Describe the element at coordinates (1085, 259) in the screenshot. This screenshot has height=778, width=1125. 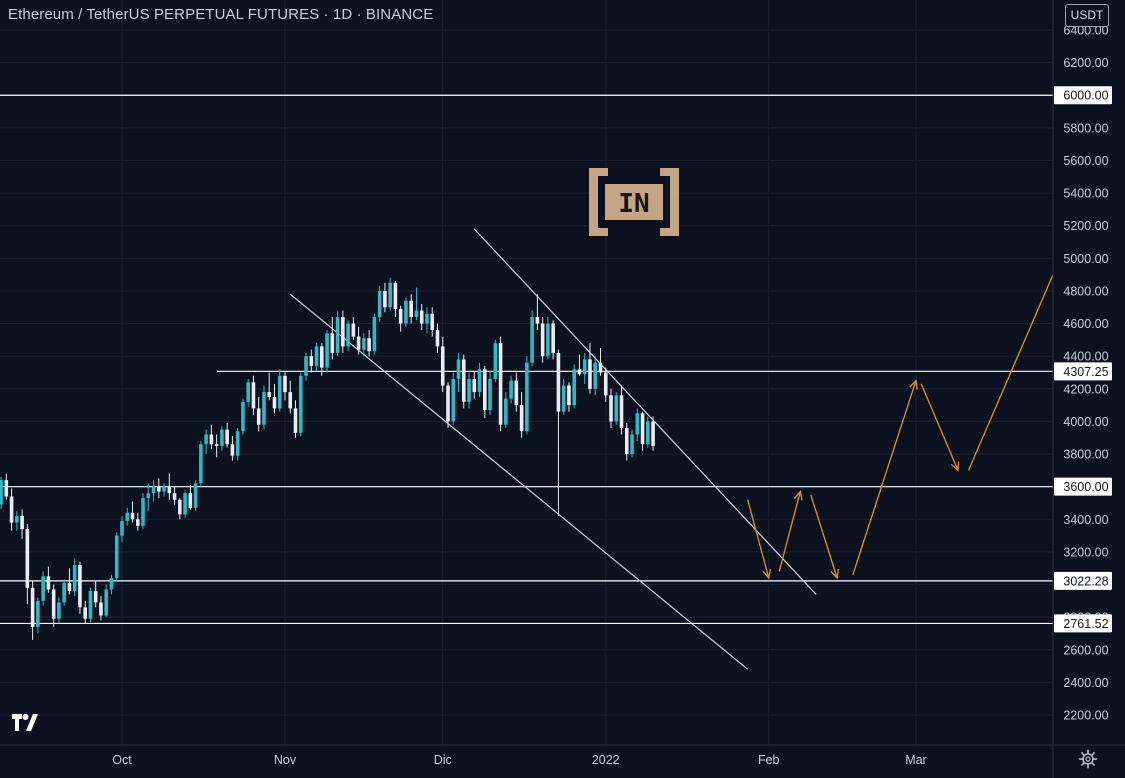
I see `y-tick-label: 5000.00` at that location.